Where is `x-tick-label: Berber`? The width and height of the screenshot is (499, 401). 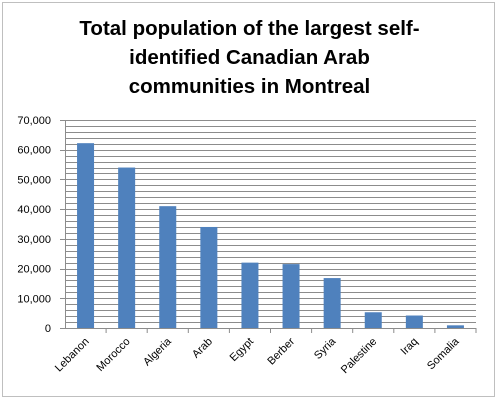 x-tick-label: Berber is located at coordinates (281, 351).